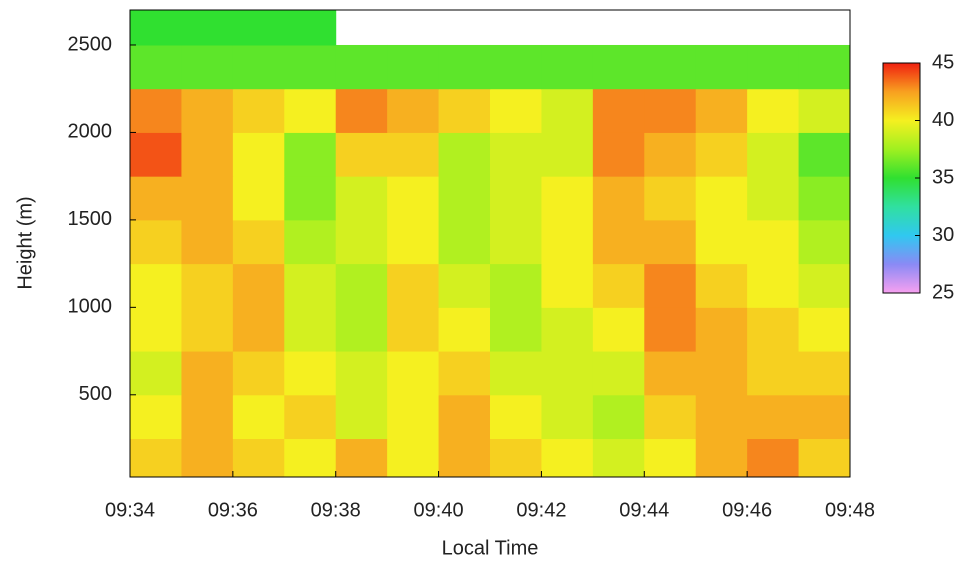  What do you see at coordinates (943, 235) in the screenshot?
I see `colorbar-tick-label: 30` at bounding box center [943, 235].